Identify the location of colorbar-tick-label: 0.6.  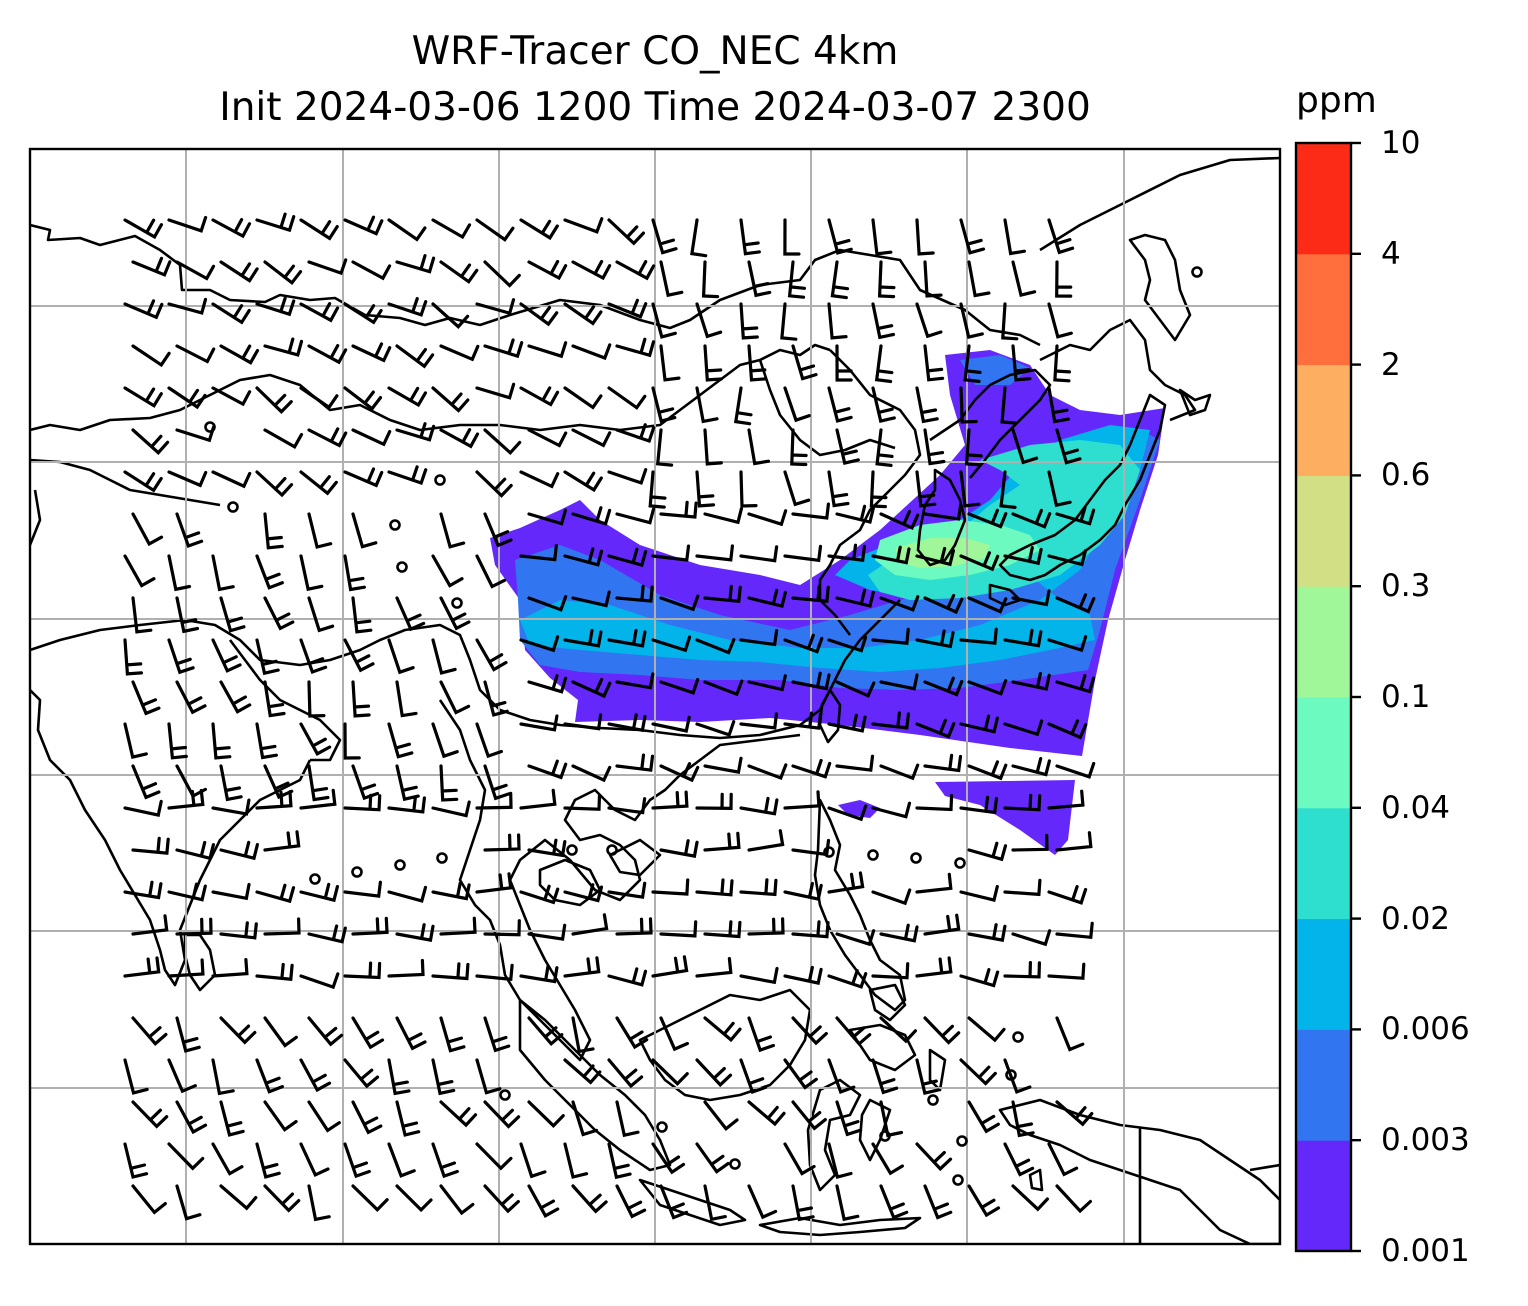
(1406, 475).